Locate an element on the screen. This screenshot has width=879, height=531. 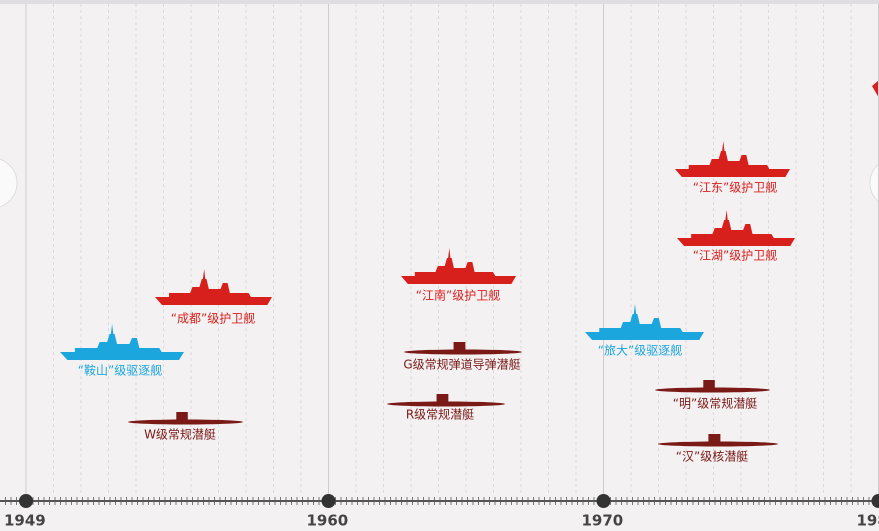
item-label: “江湖”级护卫舰 is located at coordinates (735, 255).